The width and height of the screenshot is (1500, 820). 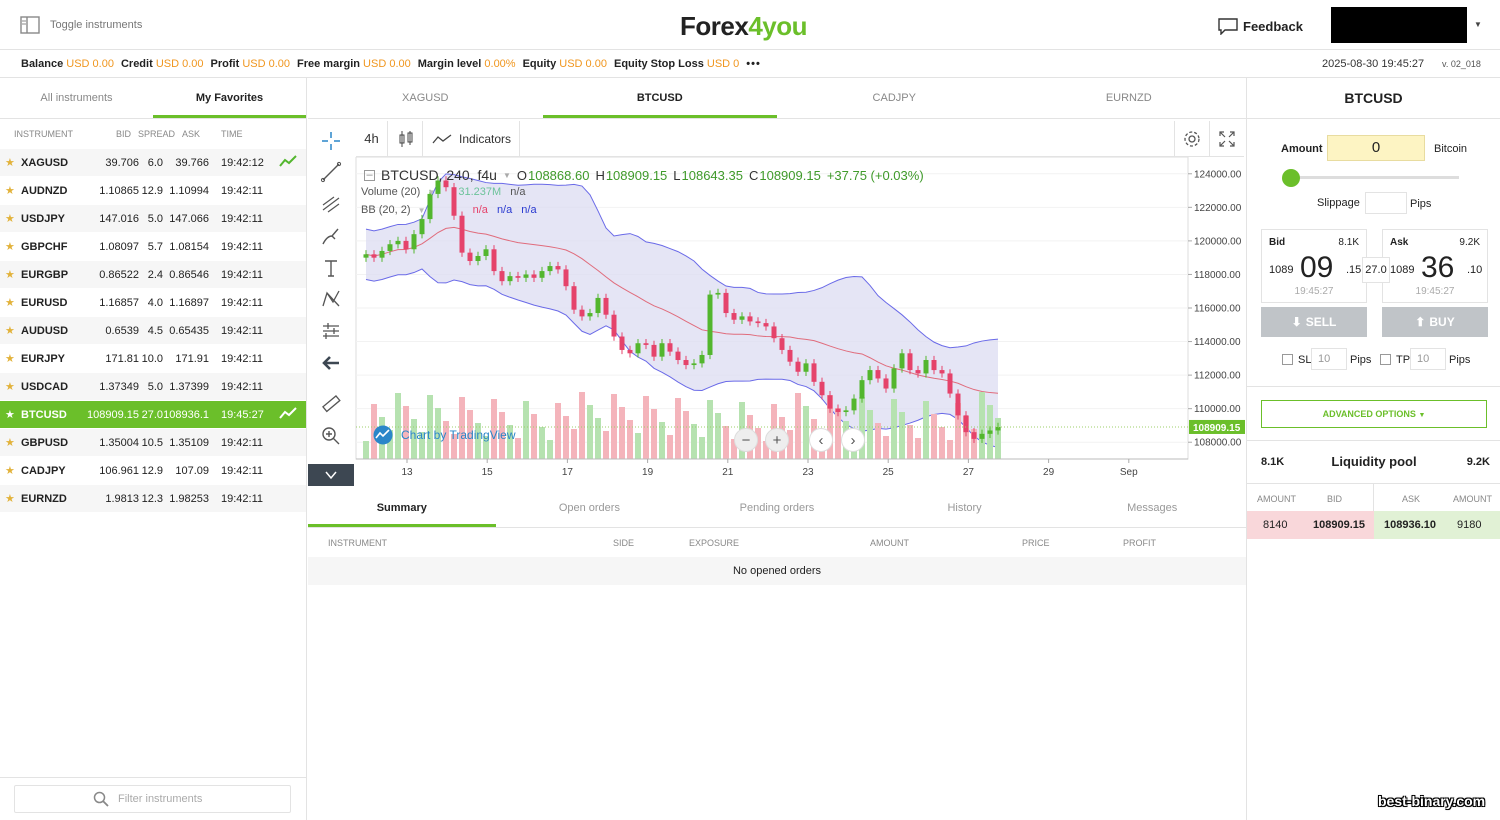 I want to click on instrument-spread: 10.5, so click(x=152, y=443).